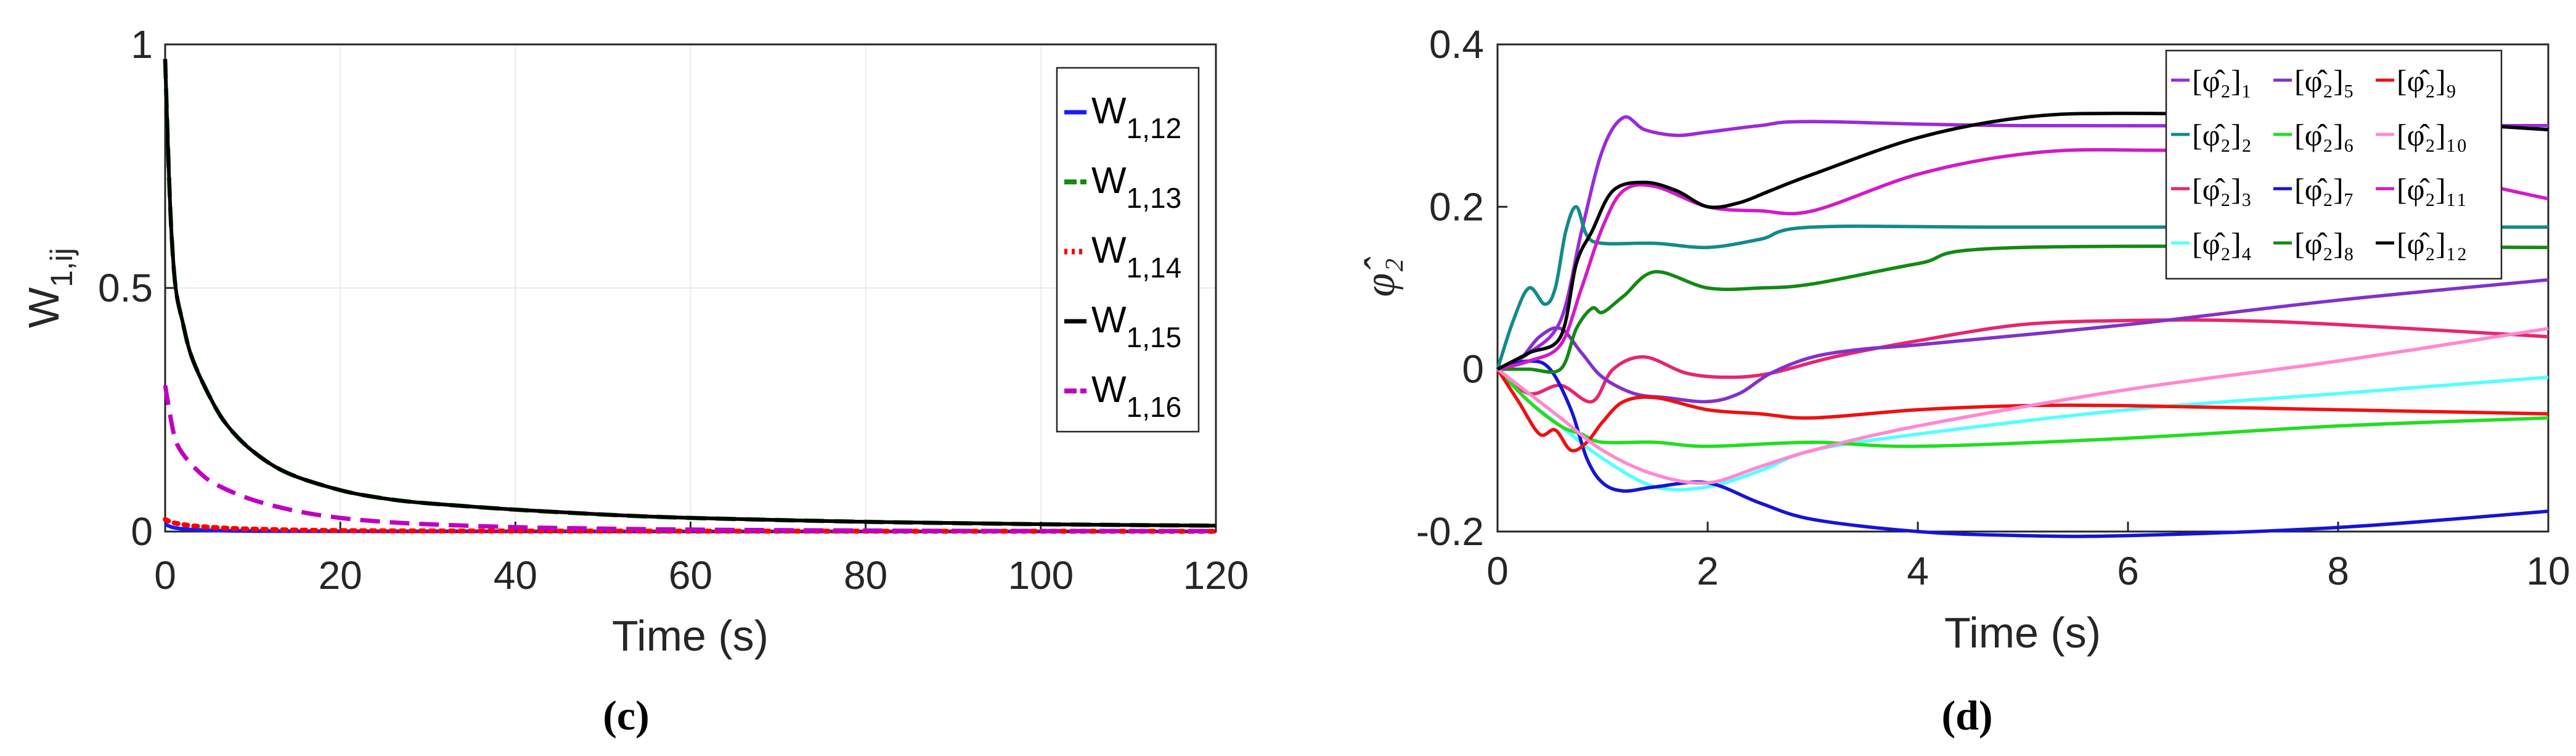 This screenshot has width=2576, height=756. I want to click on c-panel-label: (c), so click(626, 715).